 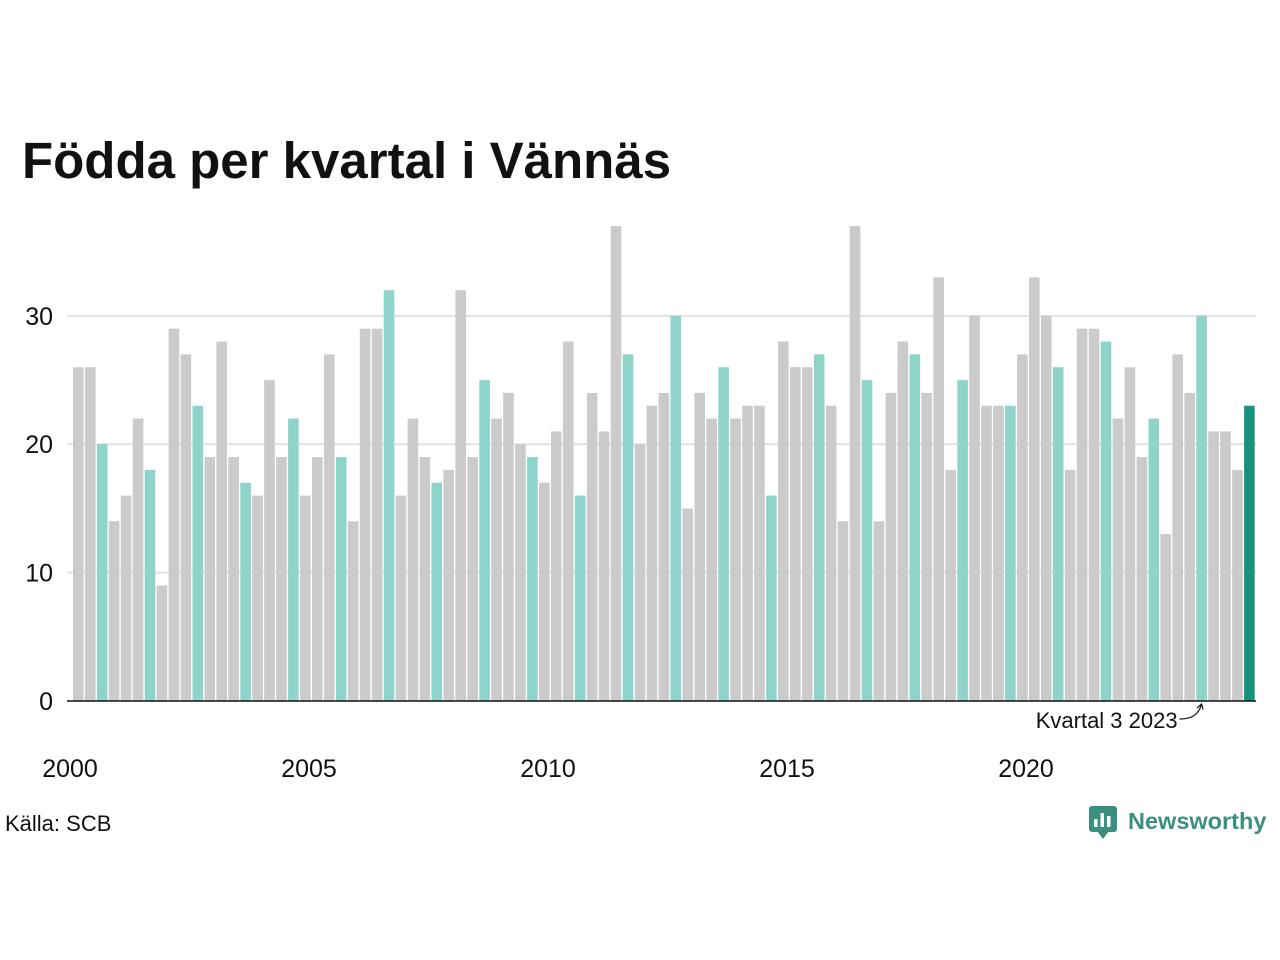 I want to click on bar-2000-q2, so click(x=90, y=534).